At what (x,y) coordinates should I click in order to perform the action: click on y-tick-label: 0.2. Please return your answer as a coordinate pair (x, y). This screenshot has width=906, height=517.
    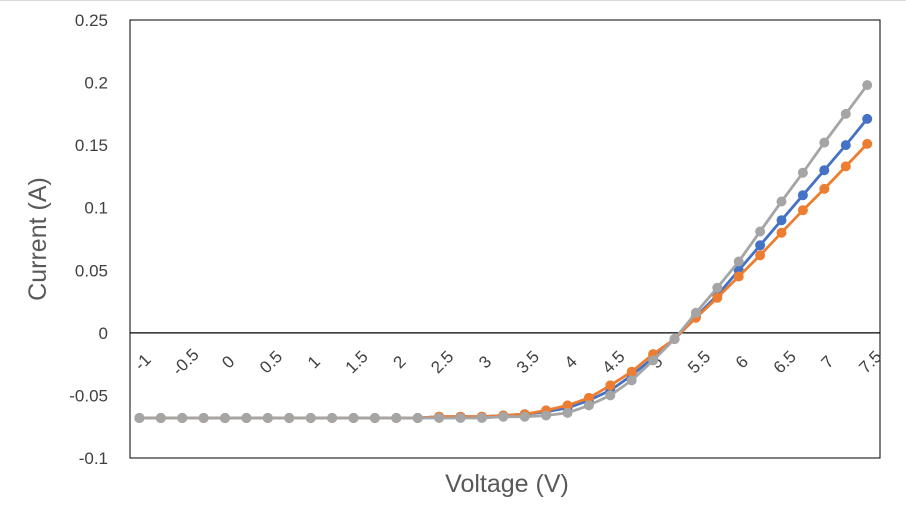
    Looking at the image, I should click on (96, 83).